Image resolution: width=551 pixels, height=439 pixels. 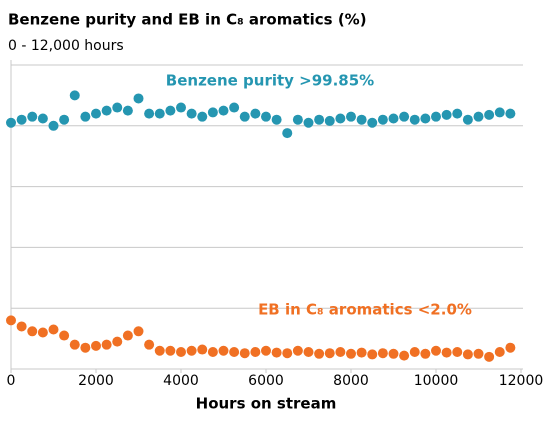 I want to click on x-tick-label: 8000, so click(x=351, y=381).